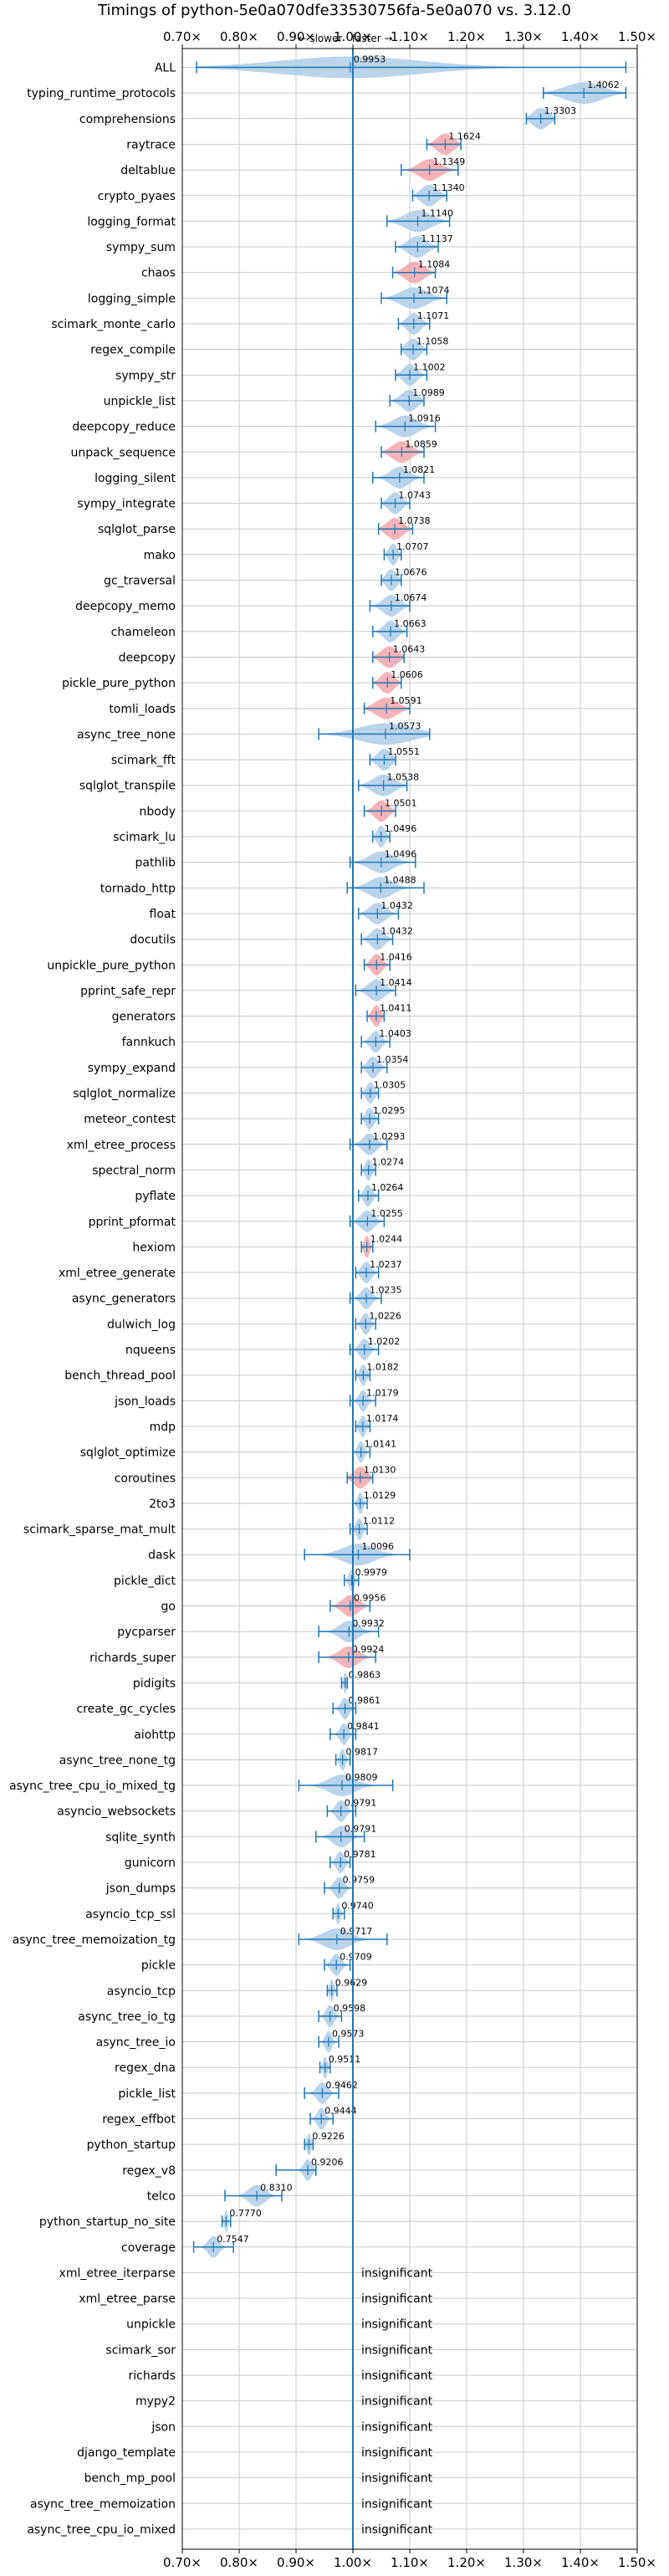  What do you see at coordinates (296, 2563) in the screenshot?
I see `bottom-tick-label: 0.90×` at bounding box center [296, 2563].